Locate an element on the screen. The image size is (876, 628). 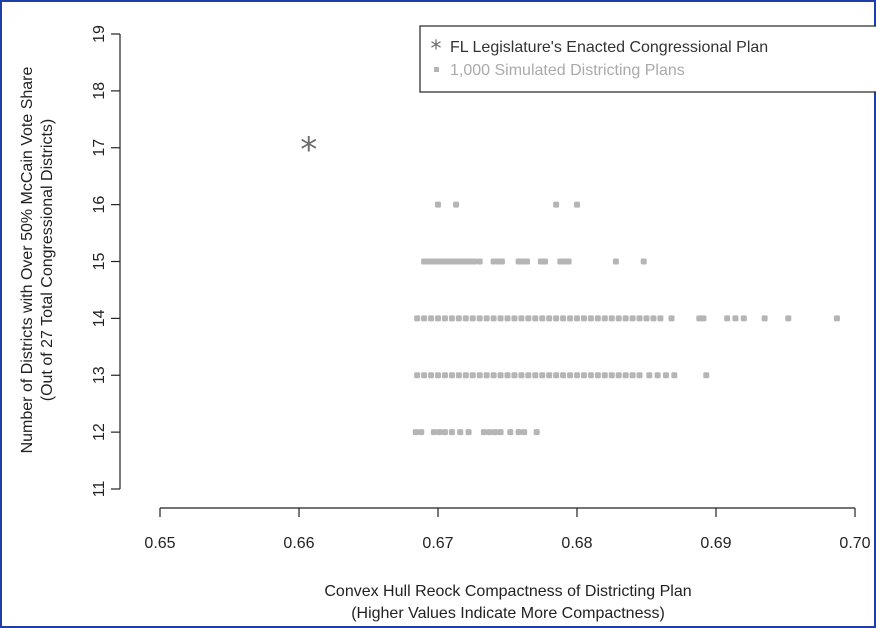
y-tick-label: 12 is located at coordinates (99, 432).